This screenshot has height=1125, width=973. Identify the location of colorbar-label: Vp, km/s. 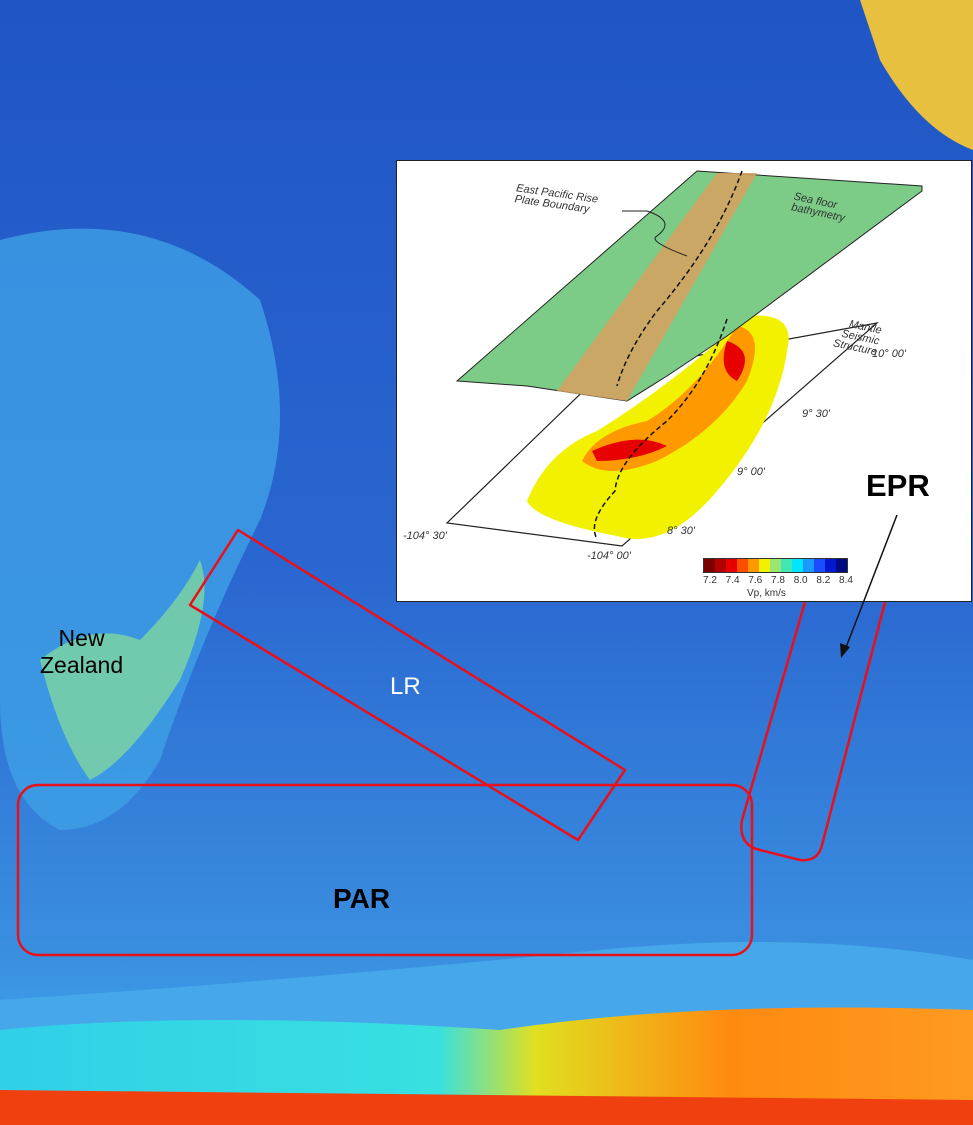
(766, 593).